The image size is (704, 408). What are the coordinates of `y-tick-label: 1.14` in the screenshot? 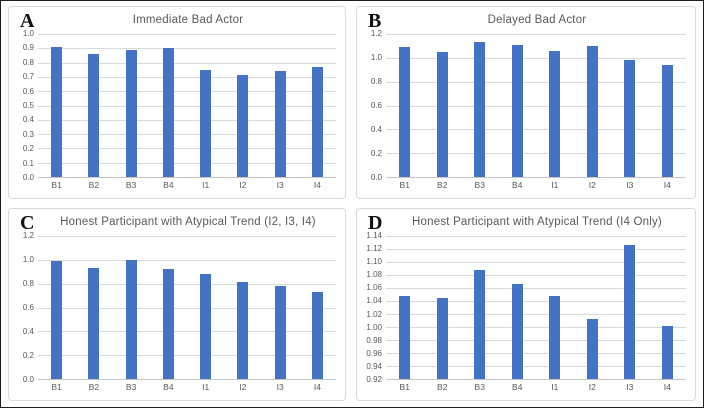 It's located at (374, 235).